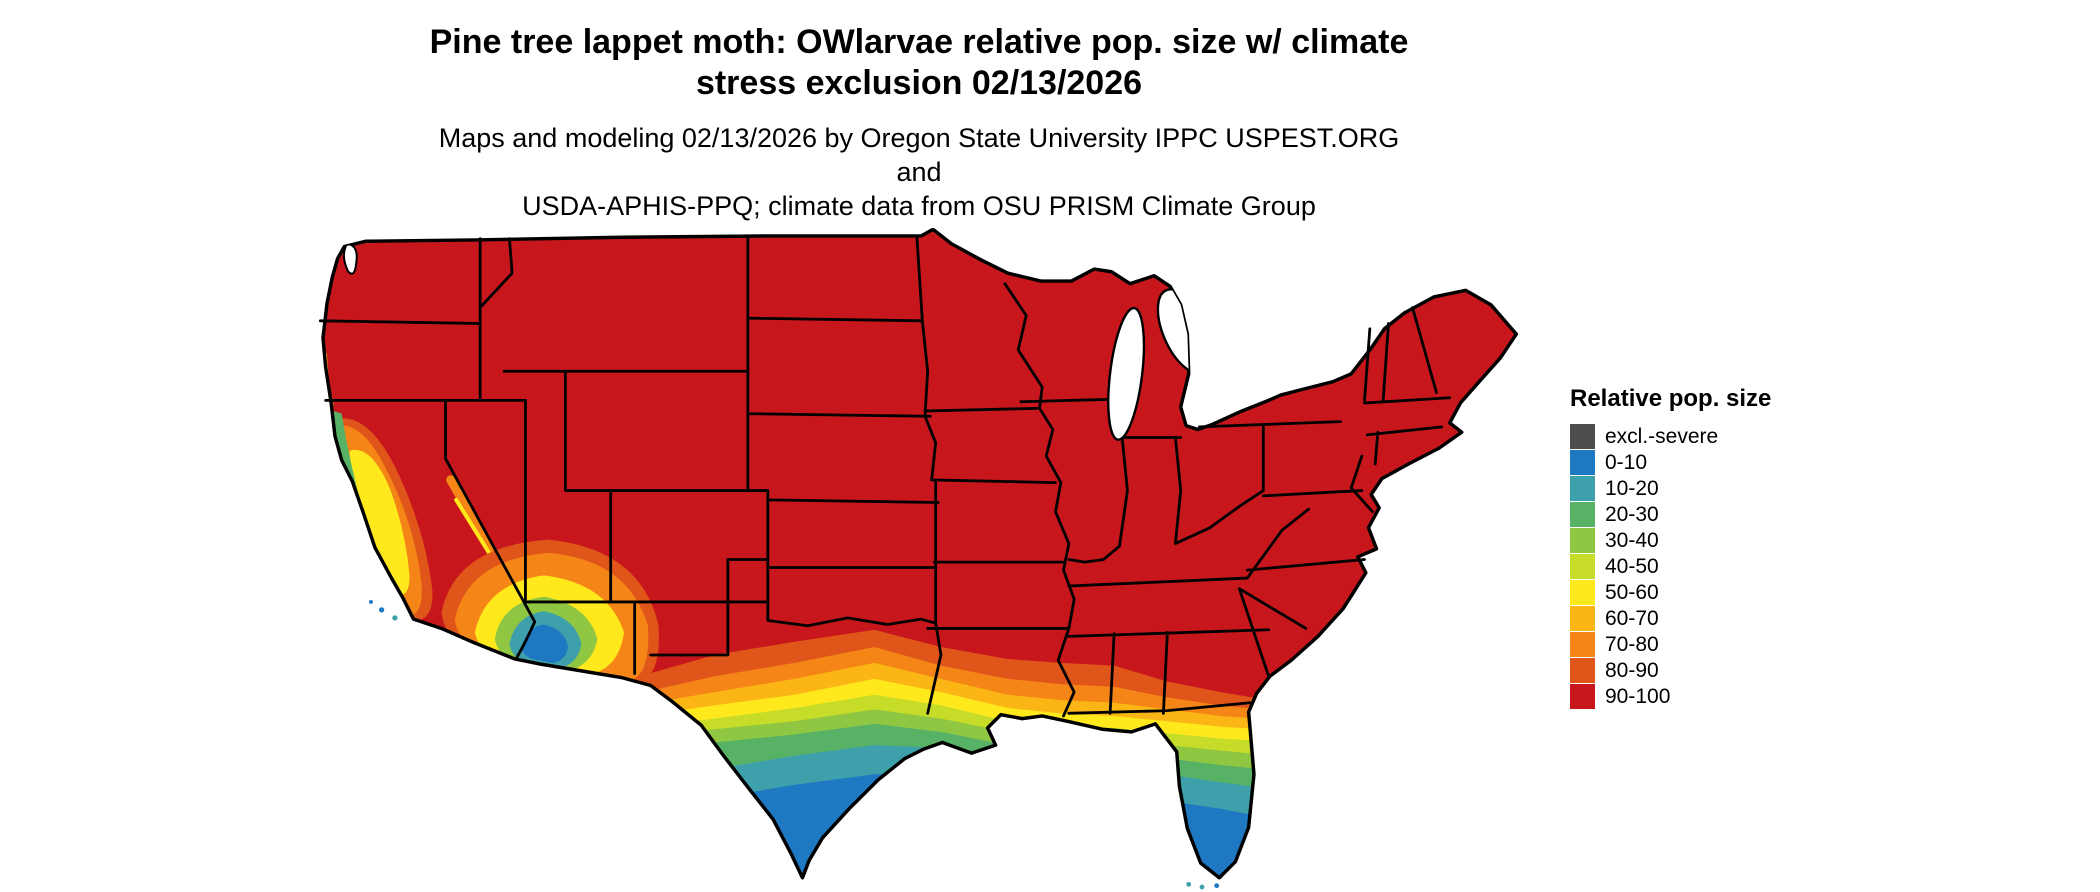  Describe the element at coordinates (1662, 436) in the screenshot. I see `legend-label: excl.-severe` at that location.